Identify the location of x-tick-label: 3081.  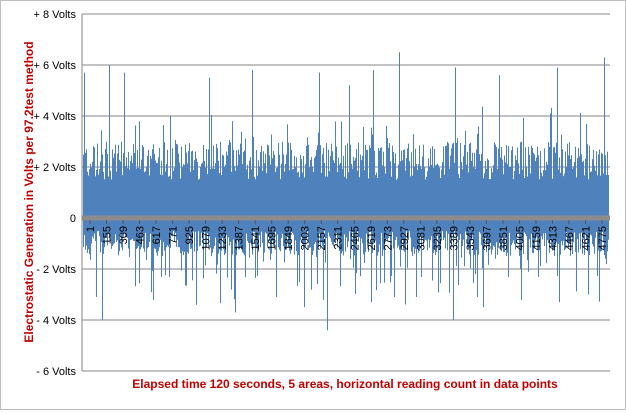
(421, 238).